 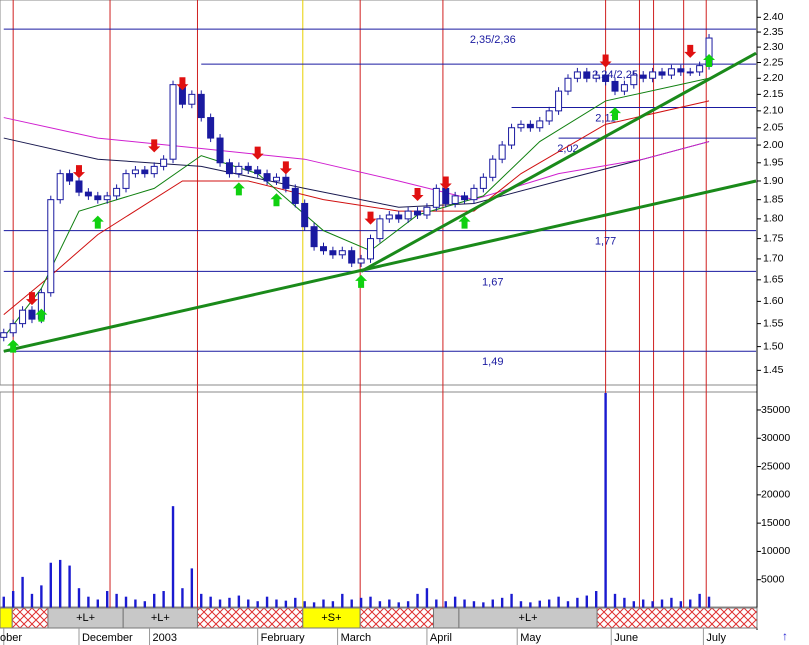 I want to click on y-tick-label: 1.60, so click(x=773, y=301).